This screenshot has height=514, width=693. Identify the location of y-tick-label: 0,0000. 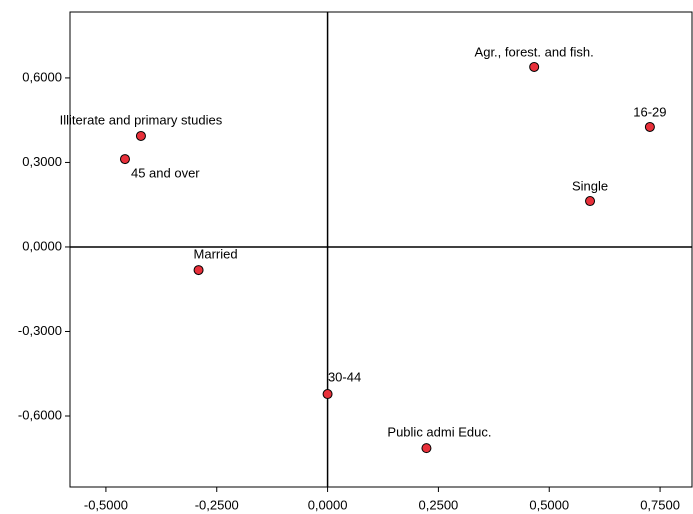
(42, 245).